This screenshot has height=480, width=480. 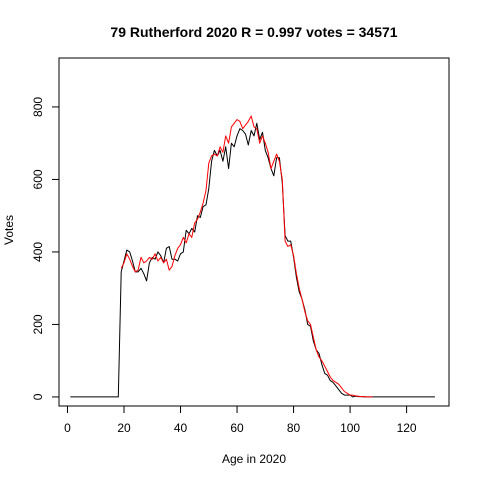 I want to click on y-tick-label: 200, so click(x=38, y=324).